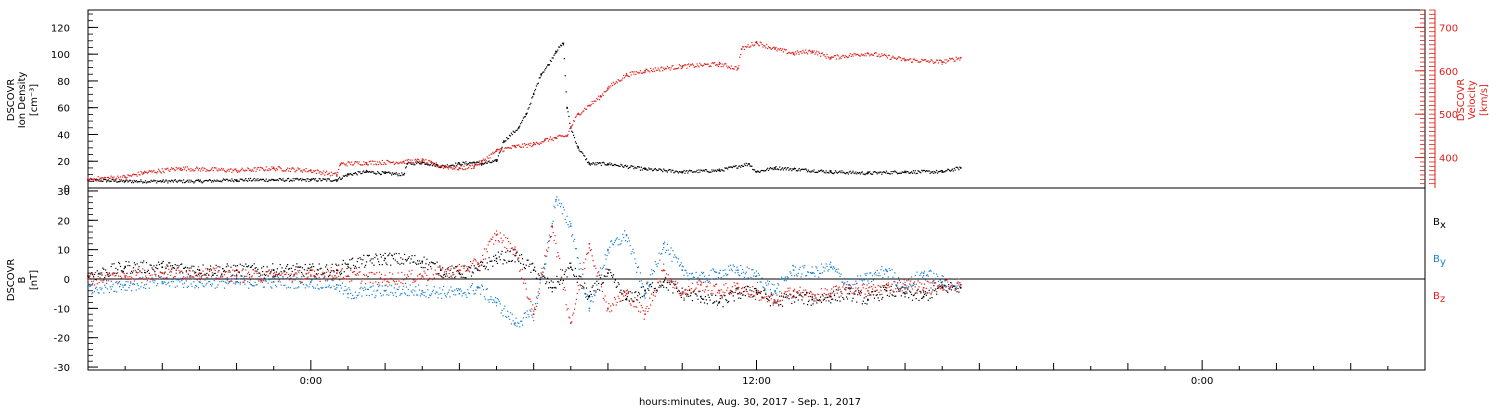  What do you see at coordinates (1442, 299) in the screenshot?
I see `legend-entry-sub-z: z` at bounding box center [1442, 299].